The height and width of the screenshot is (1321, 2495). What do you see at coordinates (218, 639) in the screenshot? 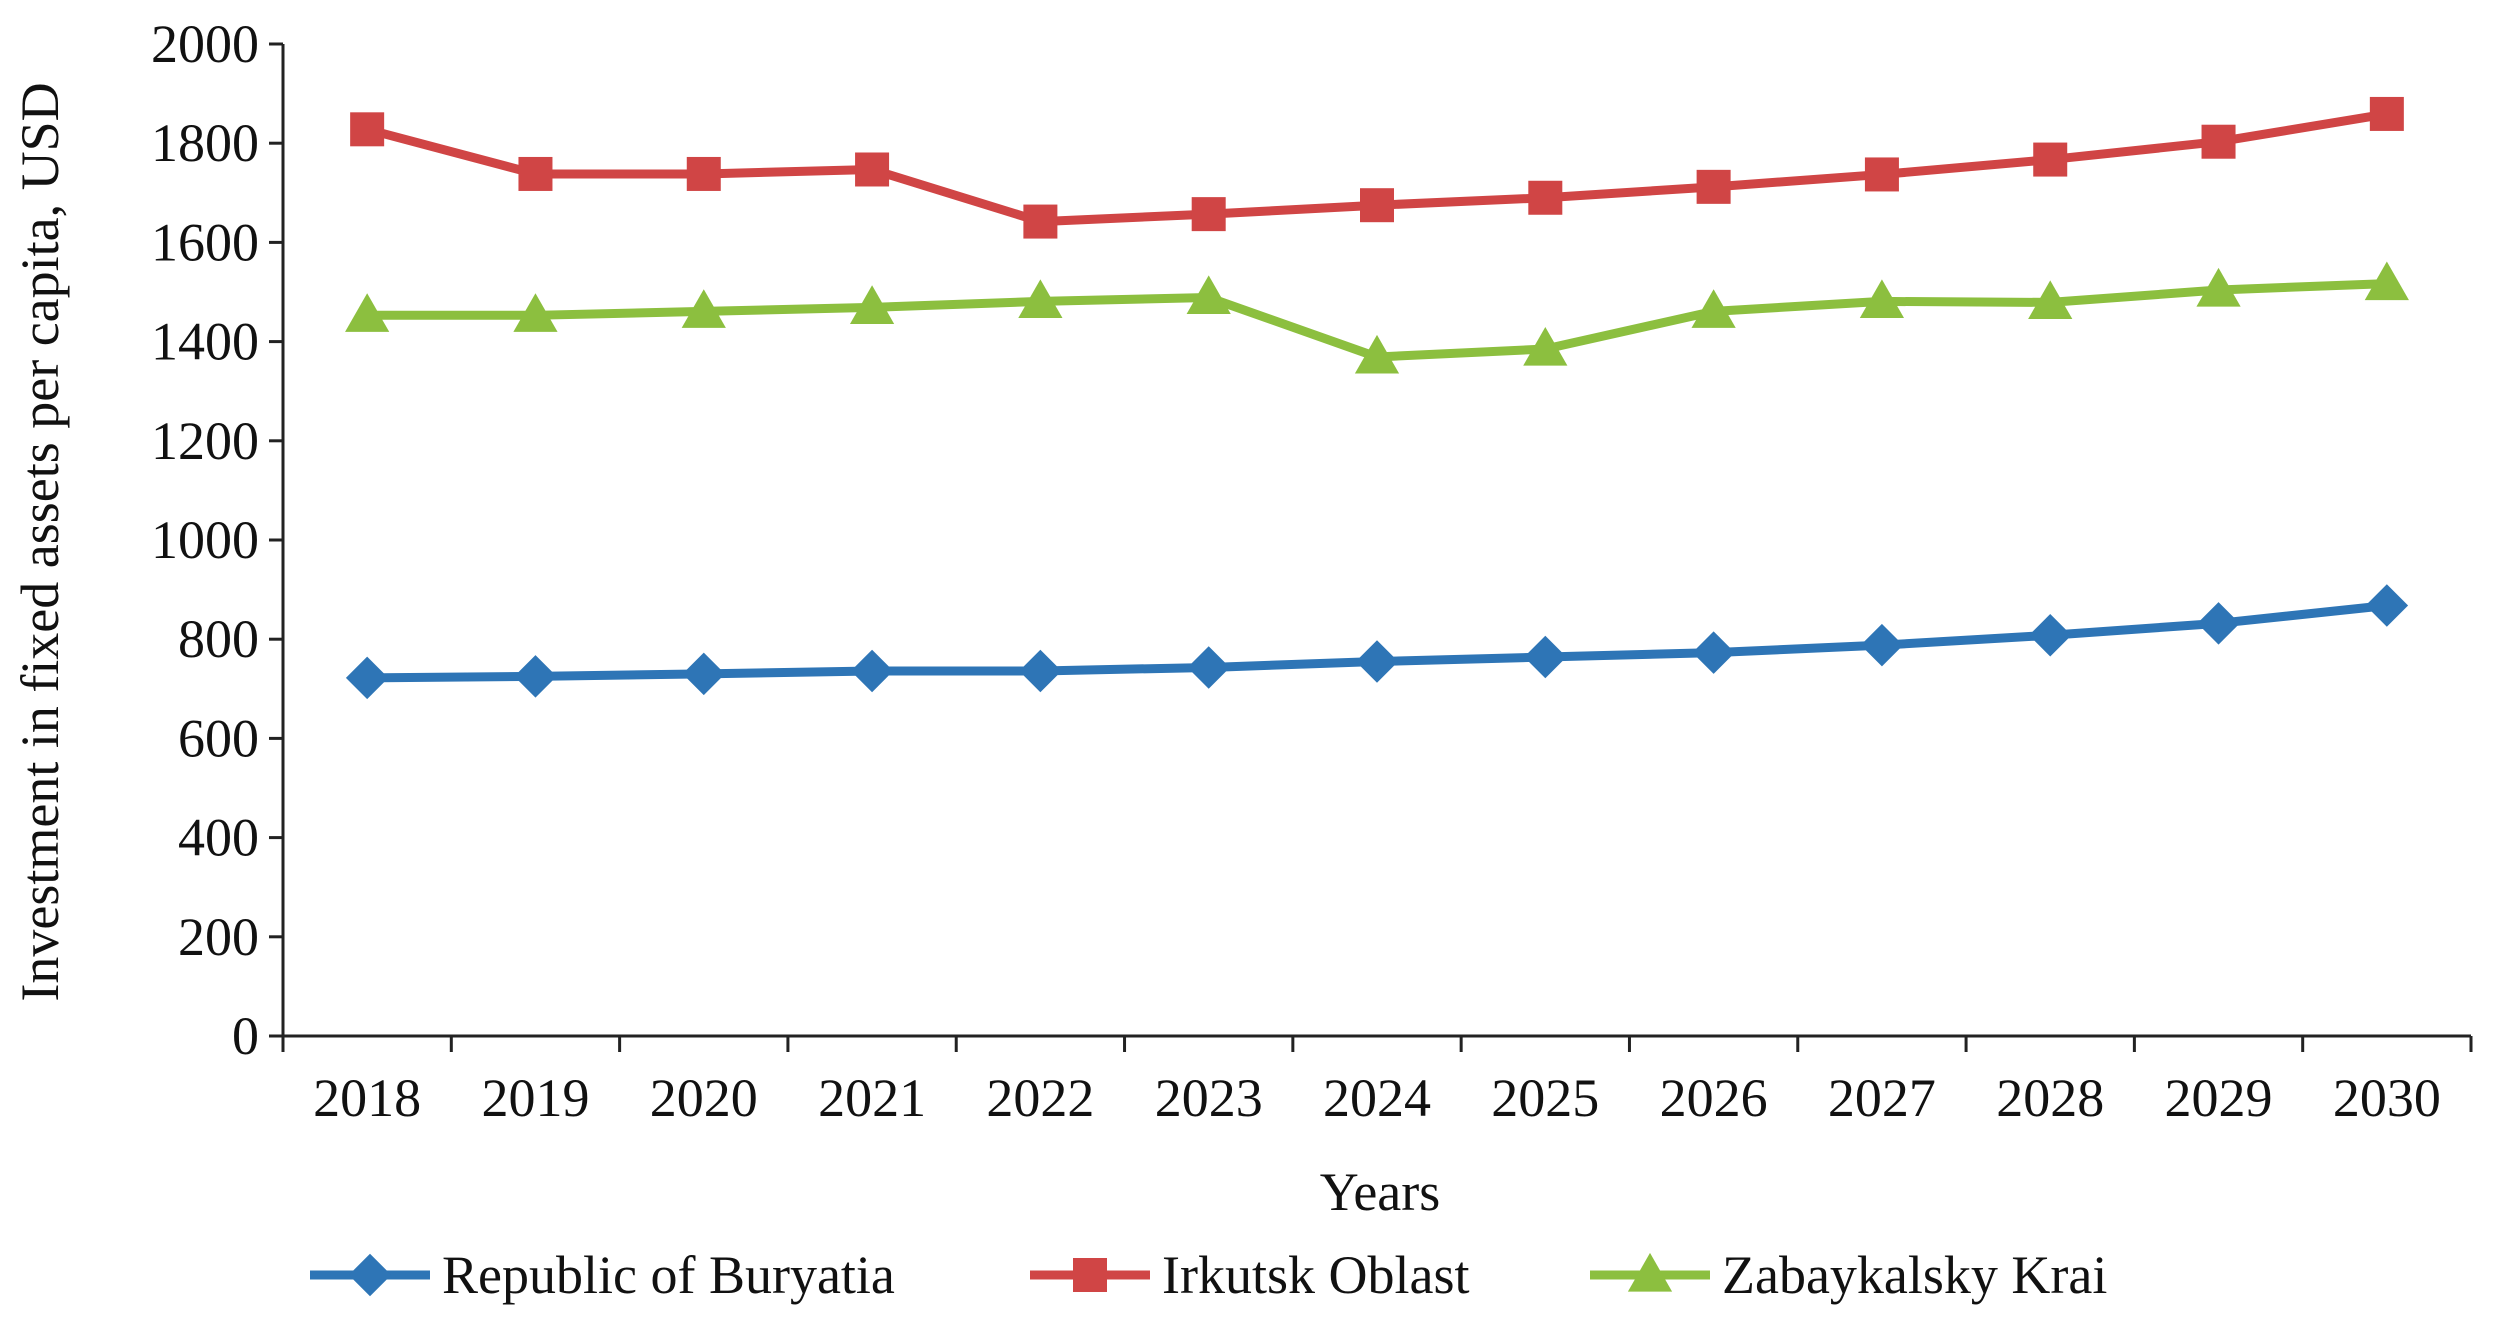
I see `y-tick-label: 800` at bounding box center [218, 639].